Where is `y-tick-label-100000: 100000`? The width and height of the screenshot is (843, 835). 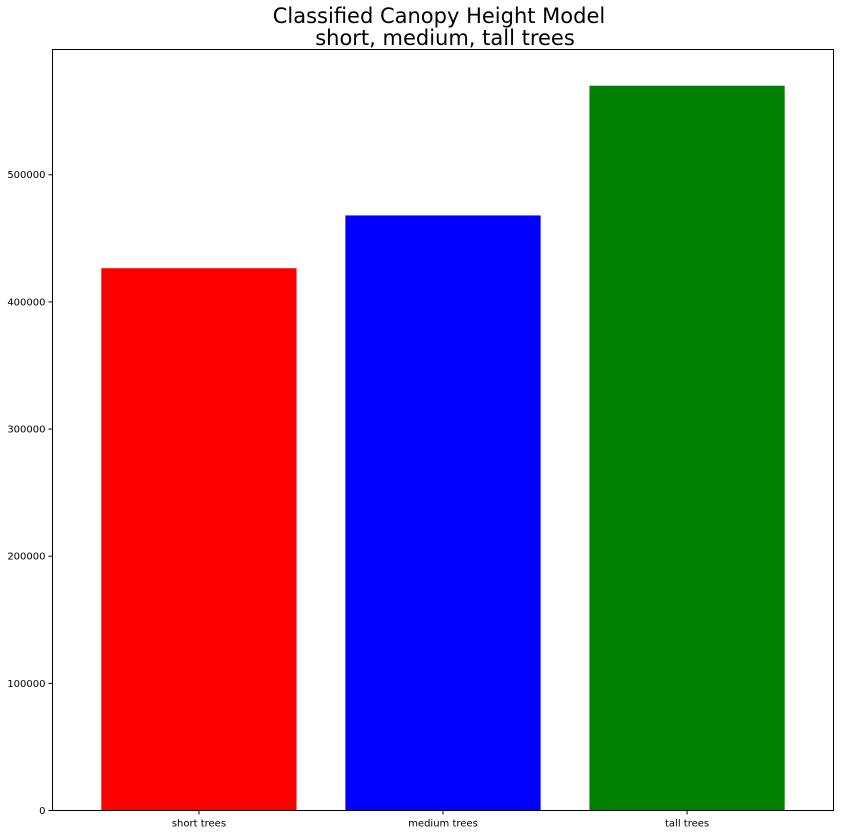 y-tick-label-100000: 100000 is located at coordinates (26, 684).